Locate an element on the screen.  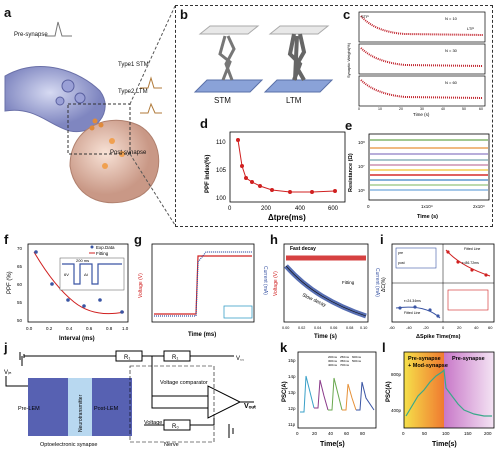
i-fitted-blue: Fitted Line is located at coordinates (412, 313).